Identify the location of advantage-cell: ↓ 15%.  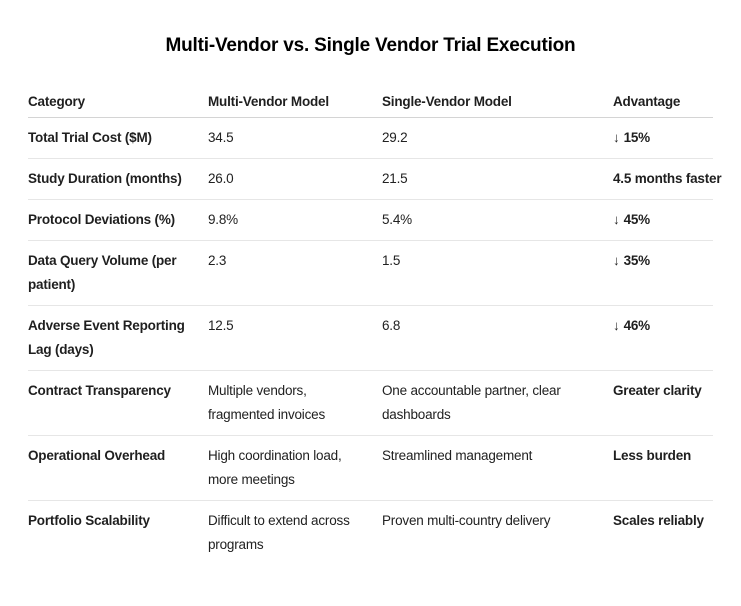
(663, 138).